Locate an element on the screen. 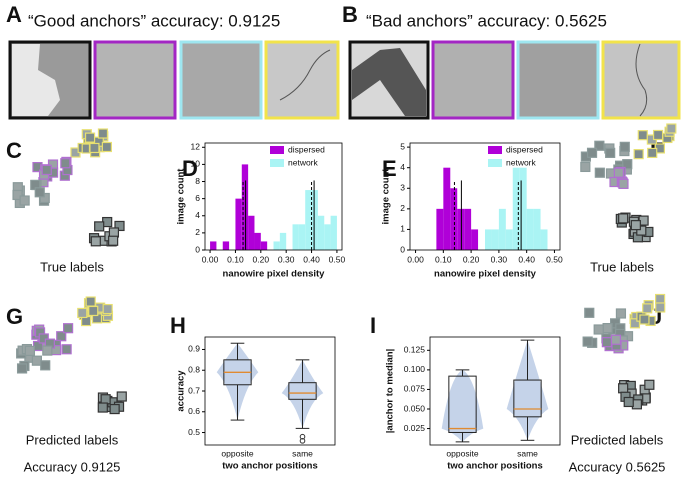 This screenshot has height=483, width=685. panel-letter: D is located at coordinates (190, 168).